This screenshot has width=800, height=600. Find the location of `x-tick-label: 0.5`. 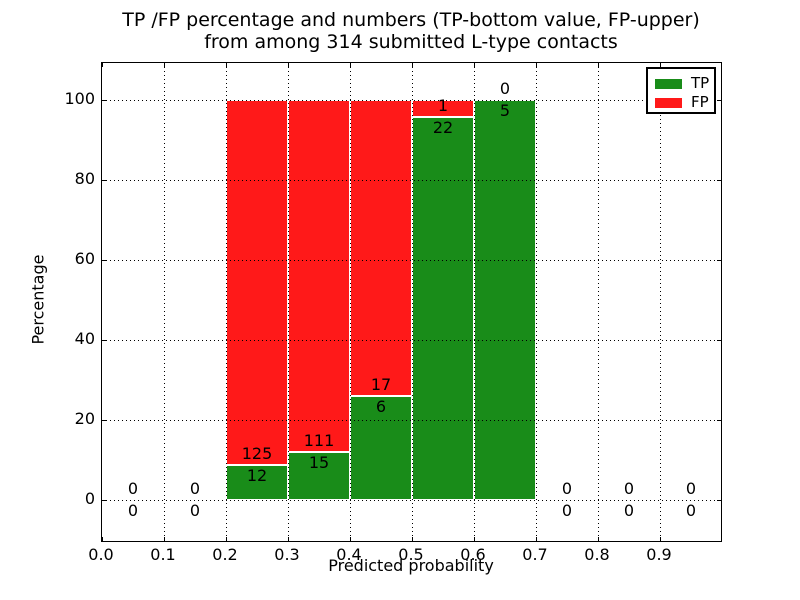

x-tick-label: 0.5 is located at coordinates (411, 554).